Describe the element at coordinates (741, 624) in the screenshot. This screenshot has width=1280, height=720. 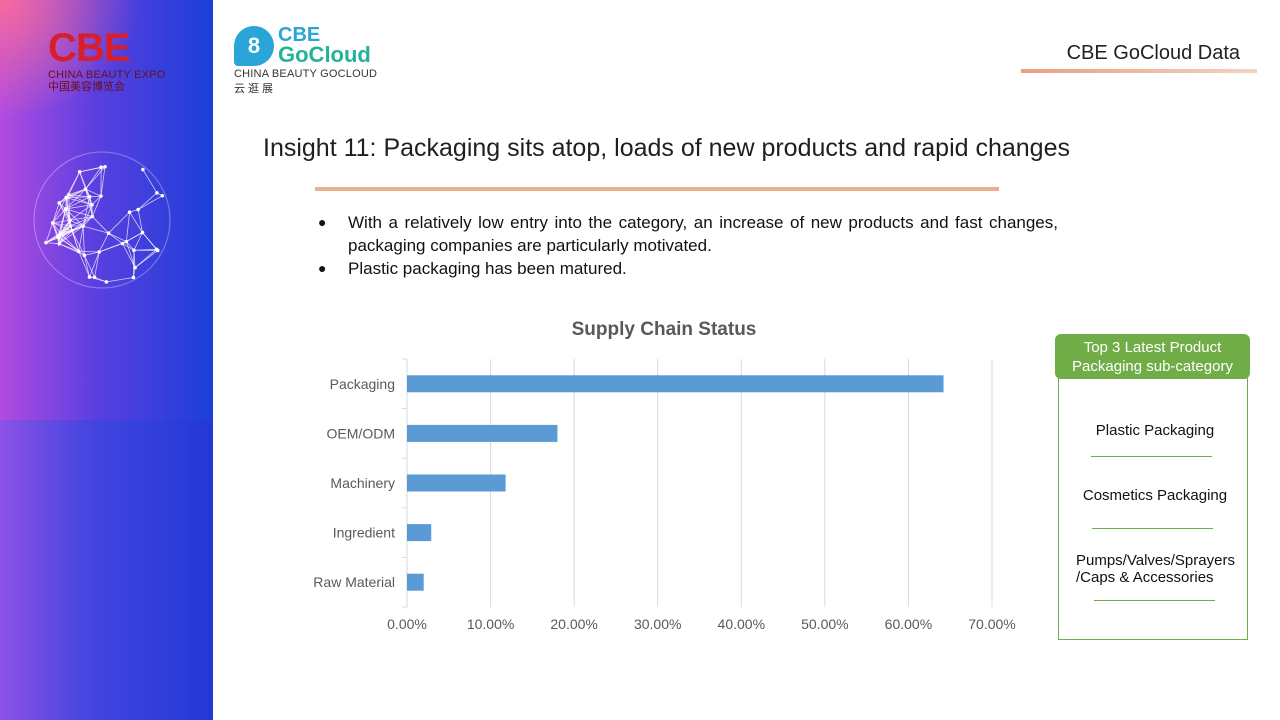
I see `x-tick-label: 40.00%` at that location.